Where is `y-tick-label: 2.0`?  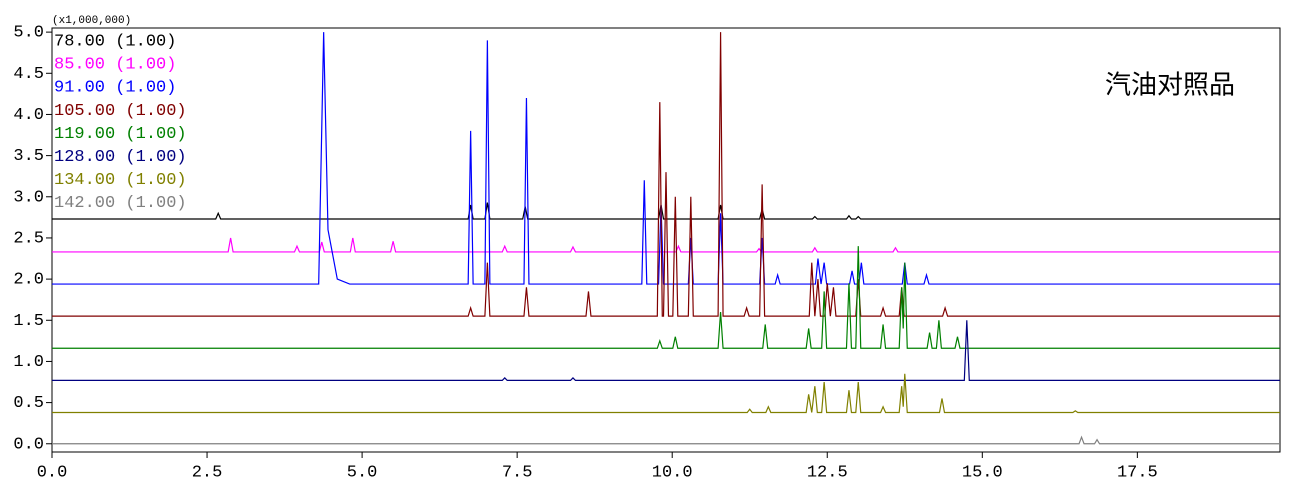 y-tick-label: 2.0 is located at coordinates (28, 280).